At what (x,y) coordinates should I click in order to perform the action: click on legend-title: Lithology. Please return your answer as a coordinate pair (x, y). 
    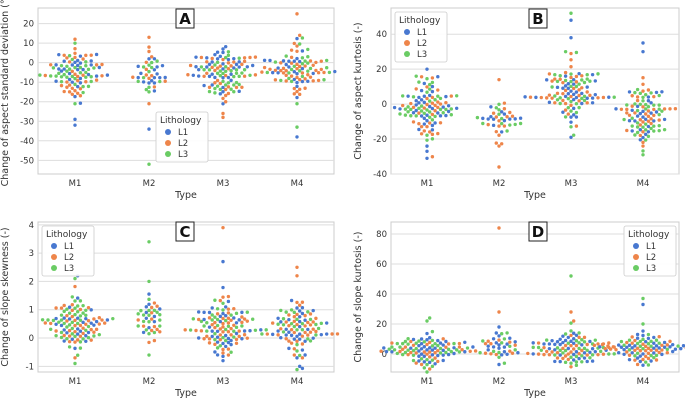
    Looking at the image, I should click on (420, 21).